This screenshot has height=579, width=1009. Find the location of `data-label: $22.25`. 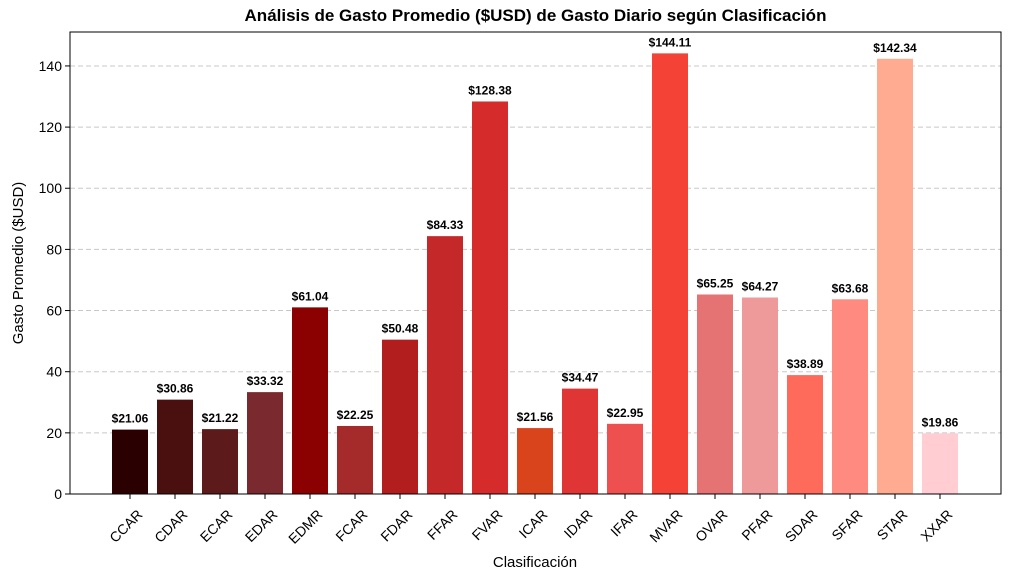

data-label: $22.25 is located at coordinates (355, 415).